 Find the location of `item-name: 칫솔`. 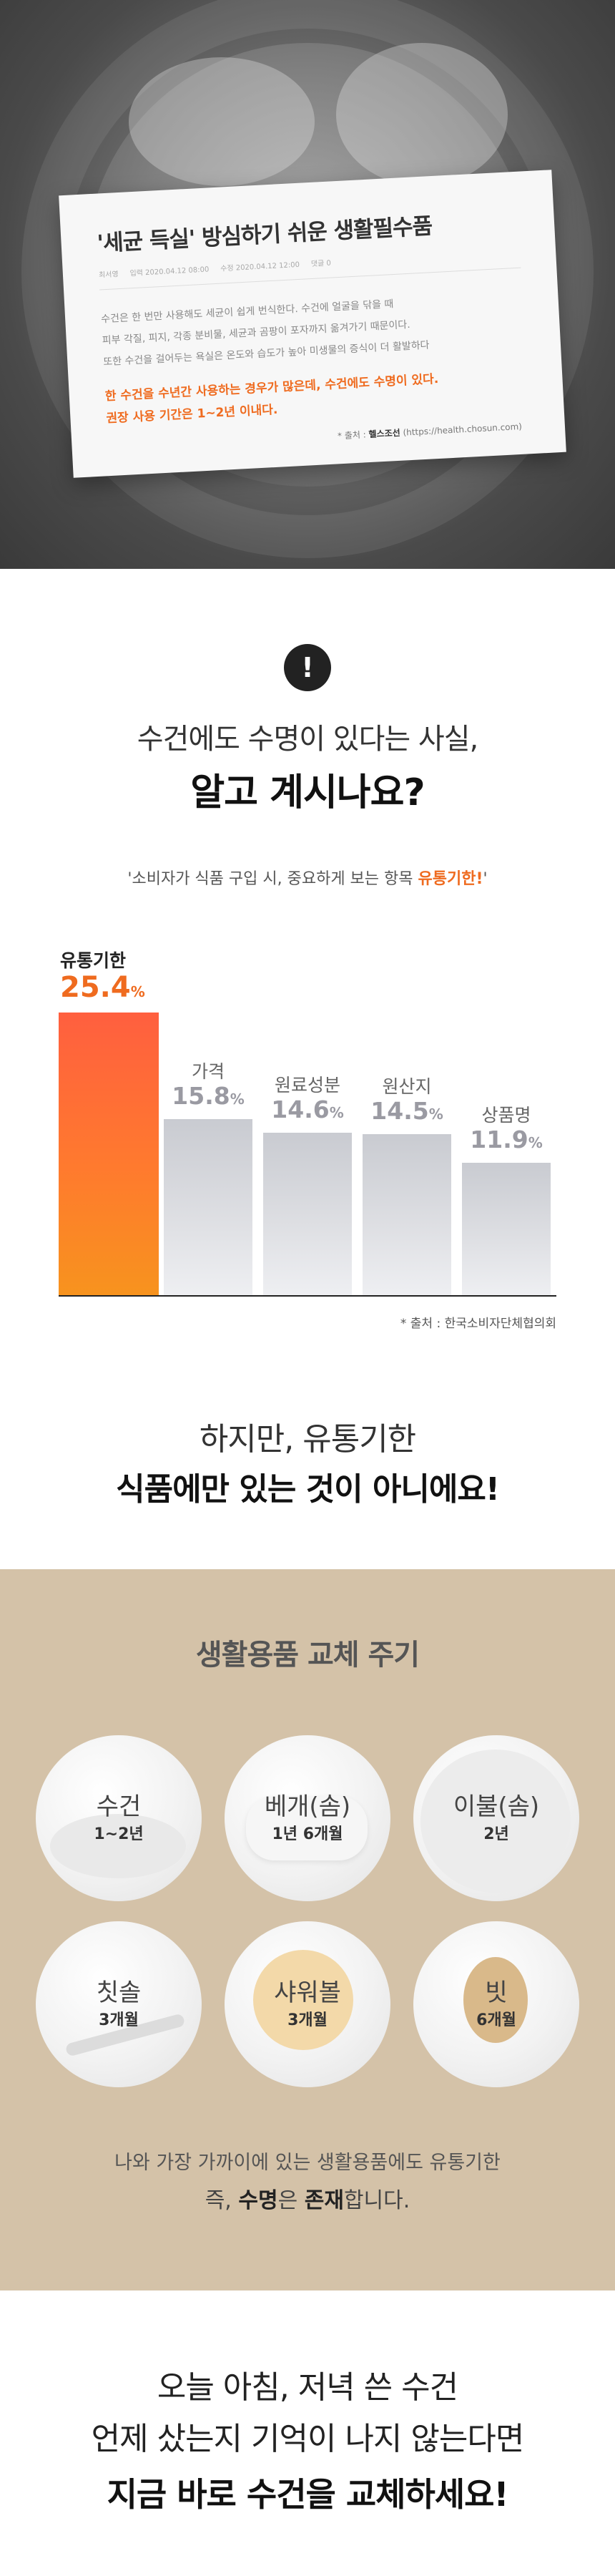

item-name: 칫솔 is located at coordinates (119, 1993).